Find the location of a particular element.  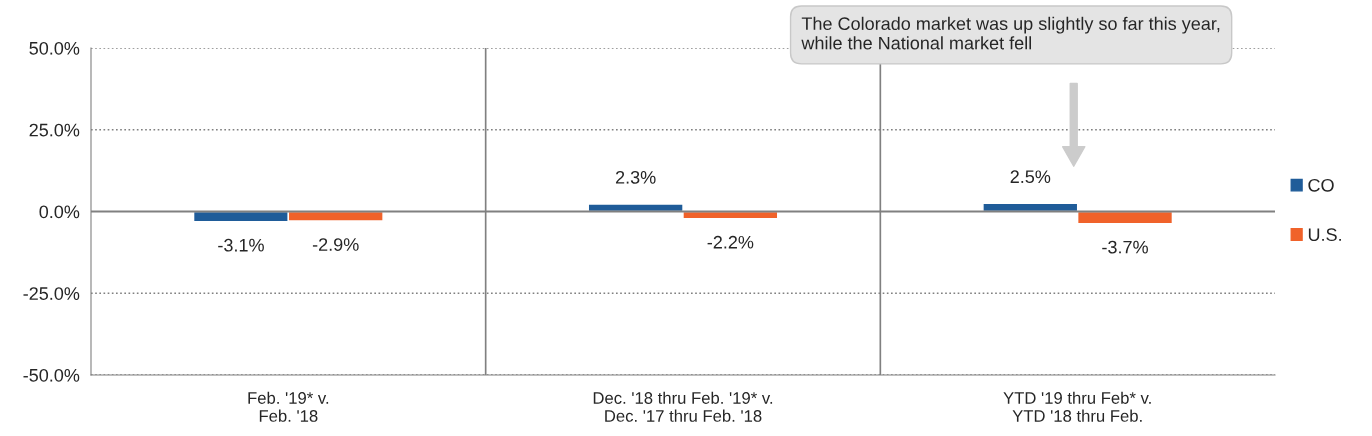

y-tick-label: 25.0% is located at coordinates (54, 130).